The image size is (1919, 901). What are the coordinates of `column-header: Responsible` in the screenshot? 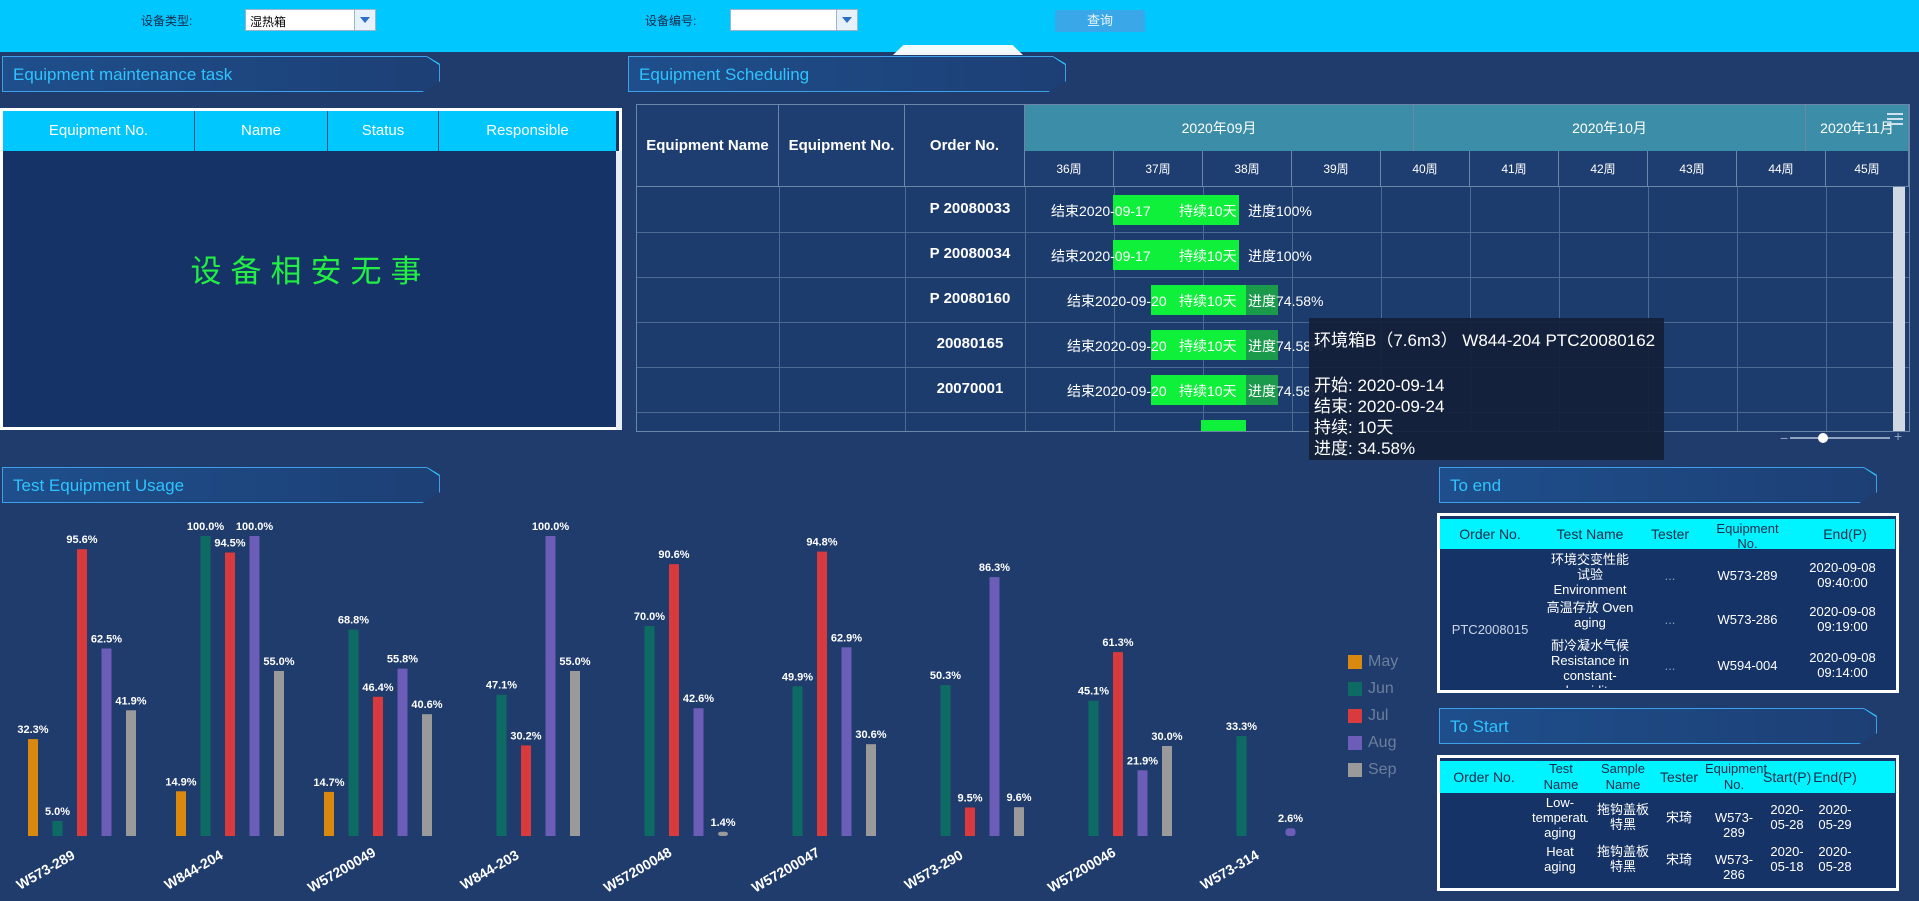 It's located at (527, 131).